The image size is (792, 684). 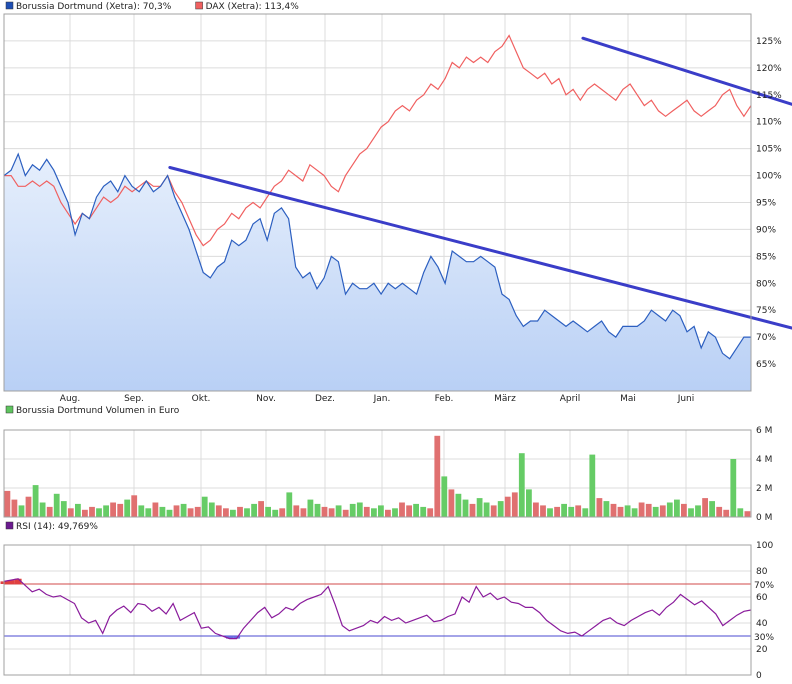 I want to click on rsi-level-label: 30%, so click(x=764, y=638).